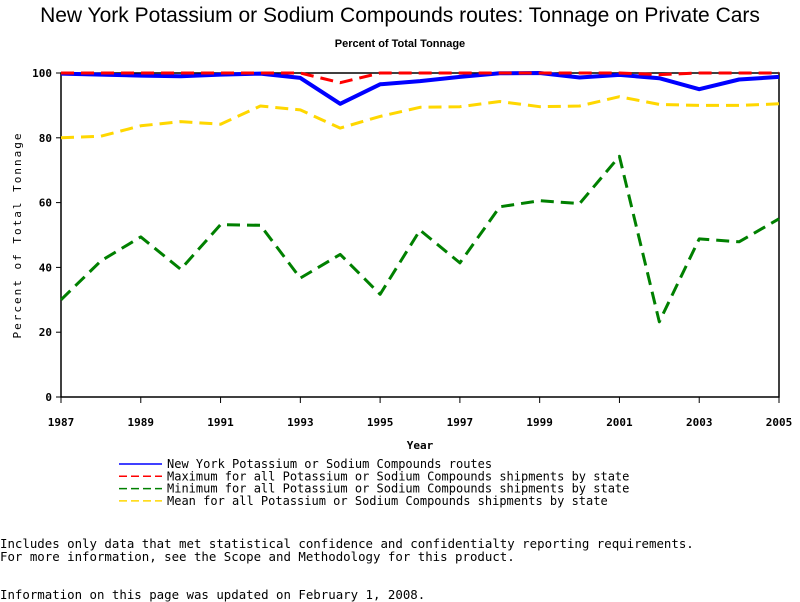 This screenshot has height=602, width=800. I want to click on x-tick-label: 2005, so click(779, 422).